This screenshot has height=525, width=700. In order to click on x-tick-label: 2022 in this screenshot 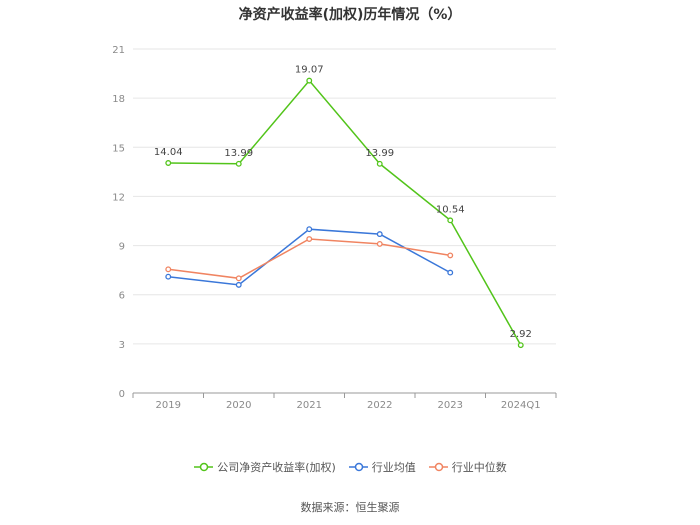, I will do `click(379, 405)`.